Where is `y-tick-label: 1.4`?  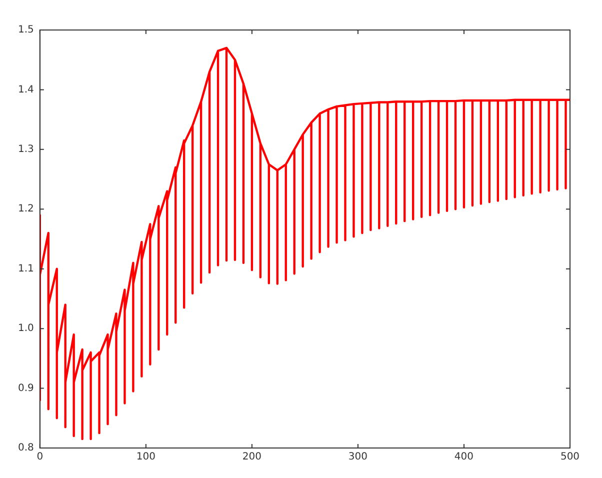 y-tick-label: 1.4 is located at coordinates (26, 90).